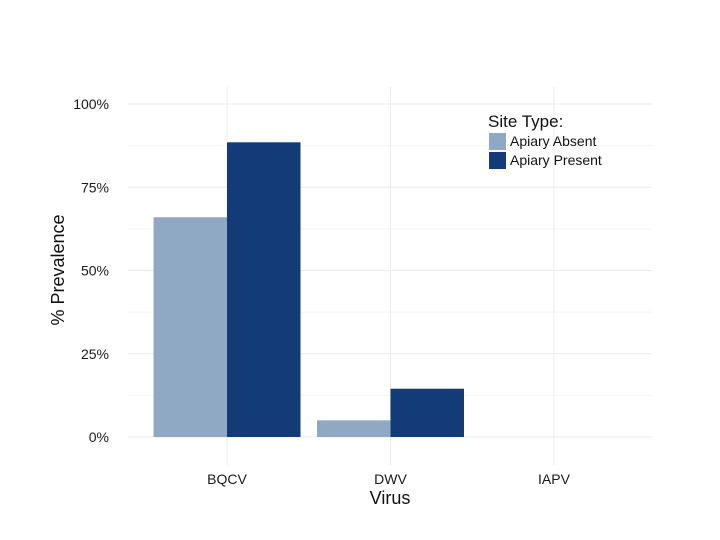 Image resolution: width=720 pixels, height=540 pixels. I want to click on bar-apiary-present-bqcv, so click(264, 290).